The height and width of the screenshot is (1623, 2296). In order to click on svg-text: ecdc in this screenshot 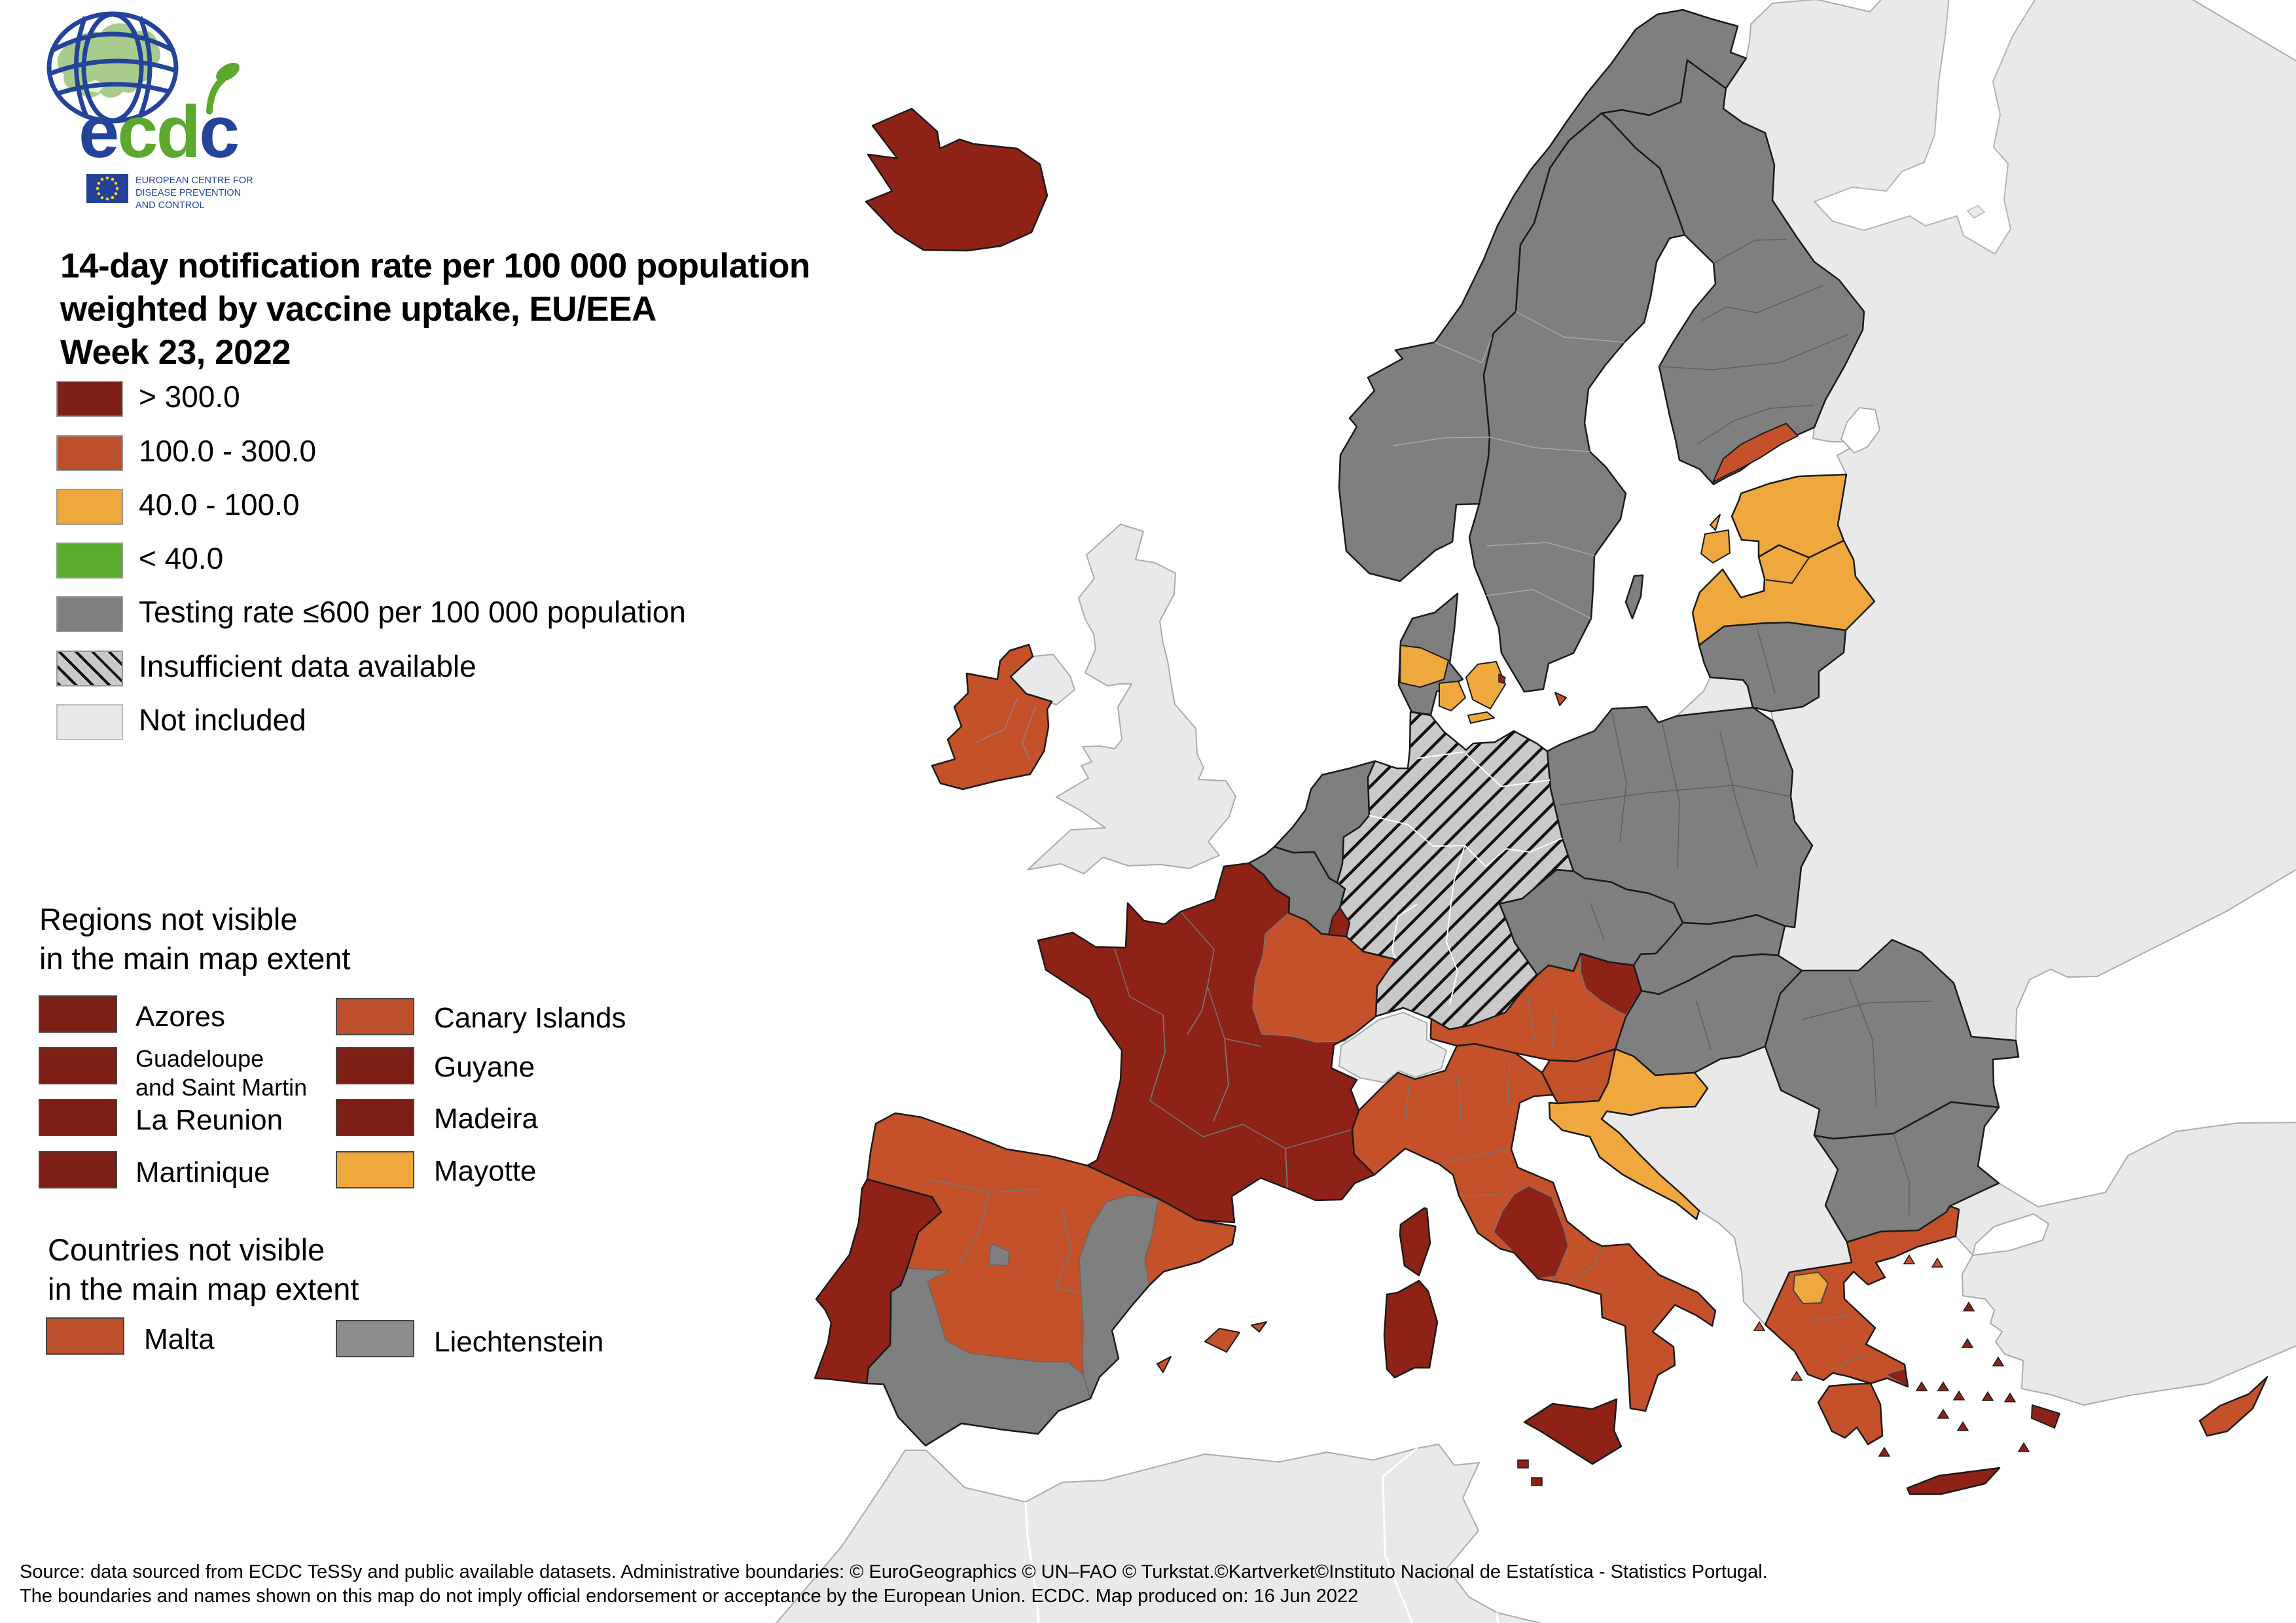, I will do `click(158, 132)`.